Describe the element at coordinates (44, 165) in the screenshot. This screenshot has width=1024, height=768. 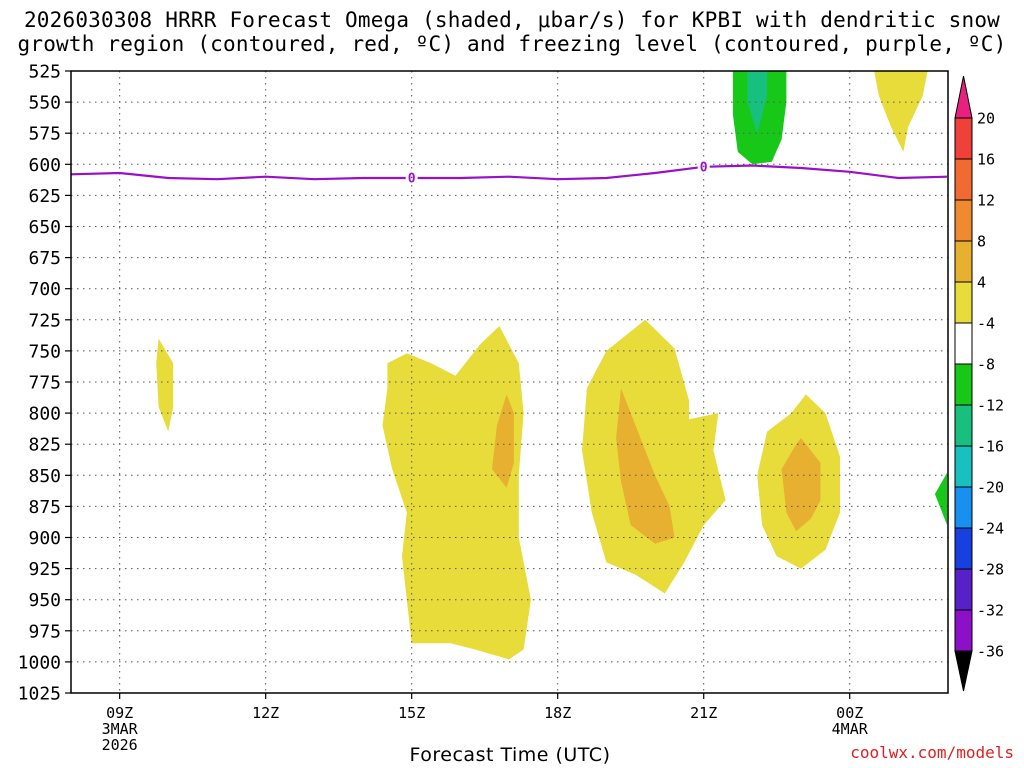
I see `y-tick-label-600: 600` at that location.